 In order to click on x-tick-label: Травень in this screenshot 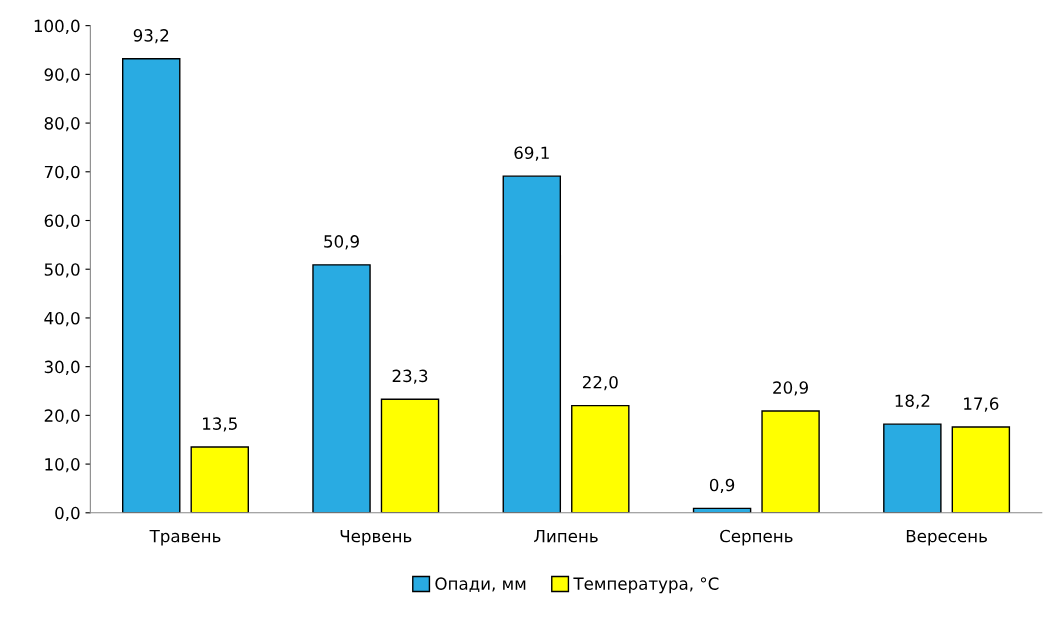, I will do `click(185, 537)`.